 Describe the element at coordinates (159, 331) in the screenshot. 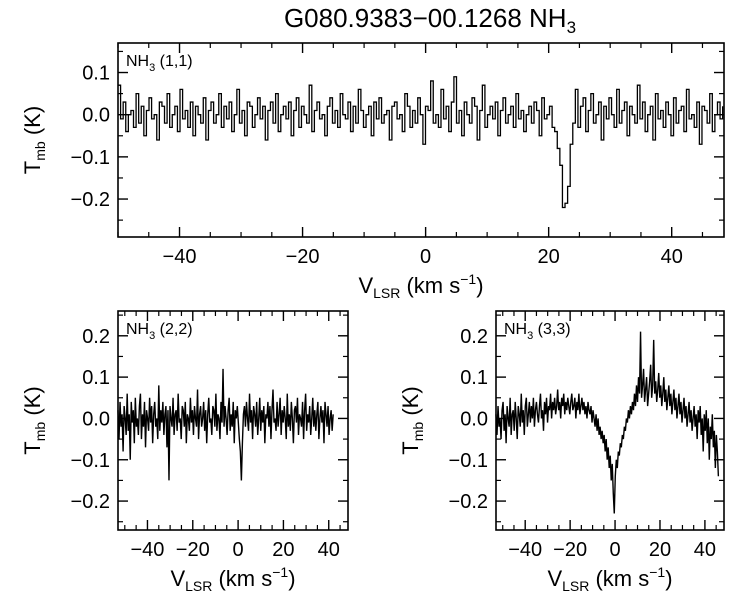

I see `transition-label: NH3 (2,2)` at that location.